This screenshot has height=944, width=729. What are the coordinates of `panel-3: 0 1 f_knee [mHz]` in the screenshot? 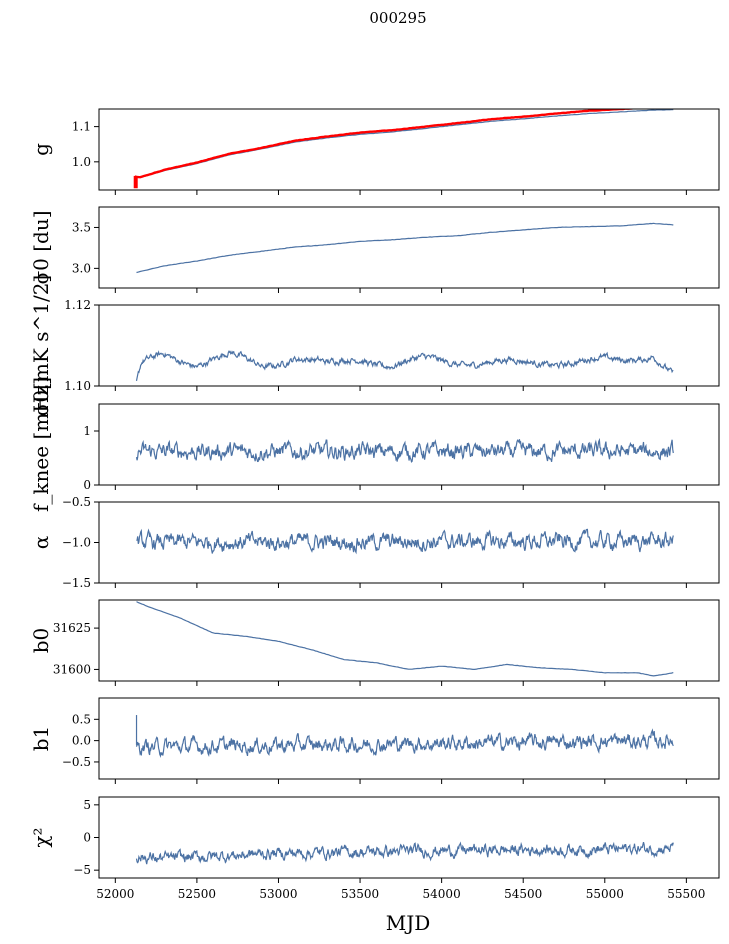 It's located at (374, 444).